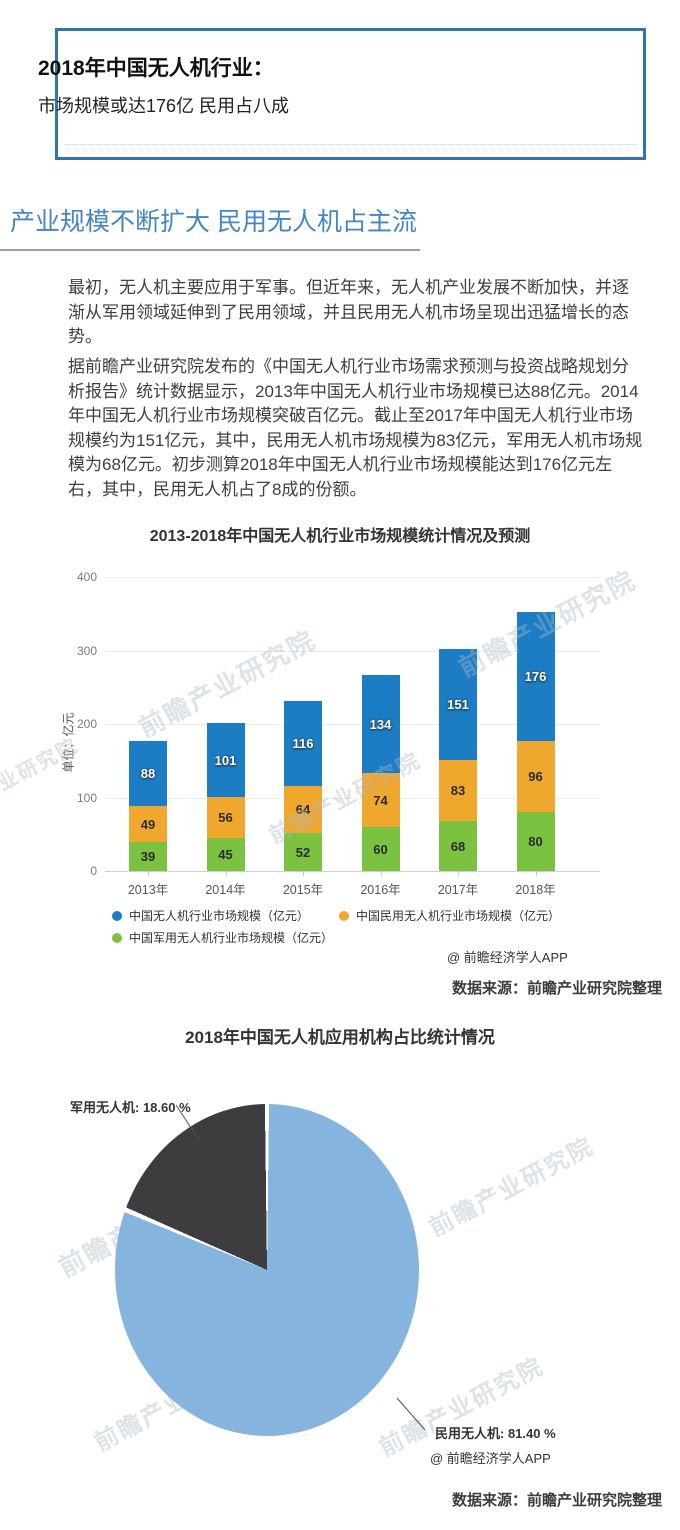 This screenshot has width=680, height=1530. Describe the element at coordinates (213, 222) in the screenshot. I see `section-heading: 产业规模不断扩大 民用无人机占主流` at that location.